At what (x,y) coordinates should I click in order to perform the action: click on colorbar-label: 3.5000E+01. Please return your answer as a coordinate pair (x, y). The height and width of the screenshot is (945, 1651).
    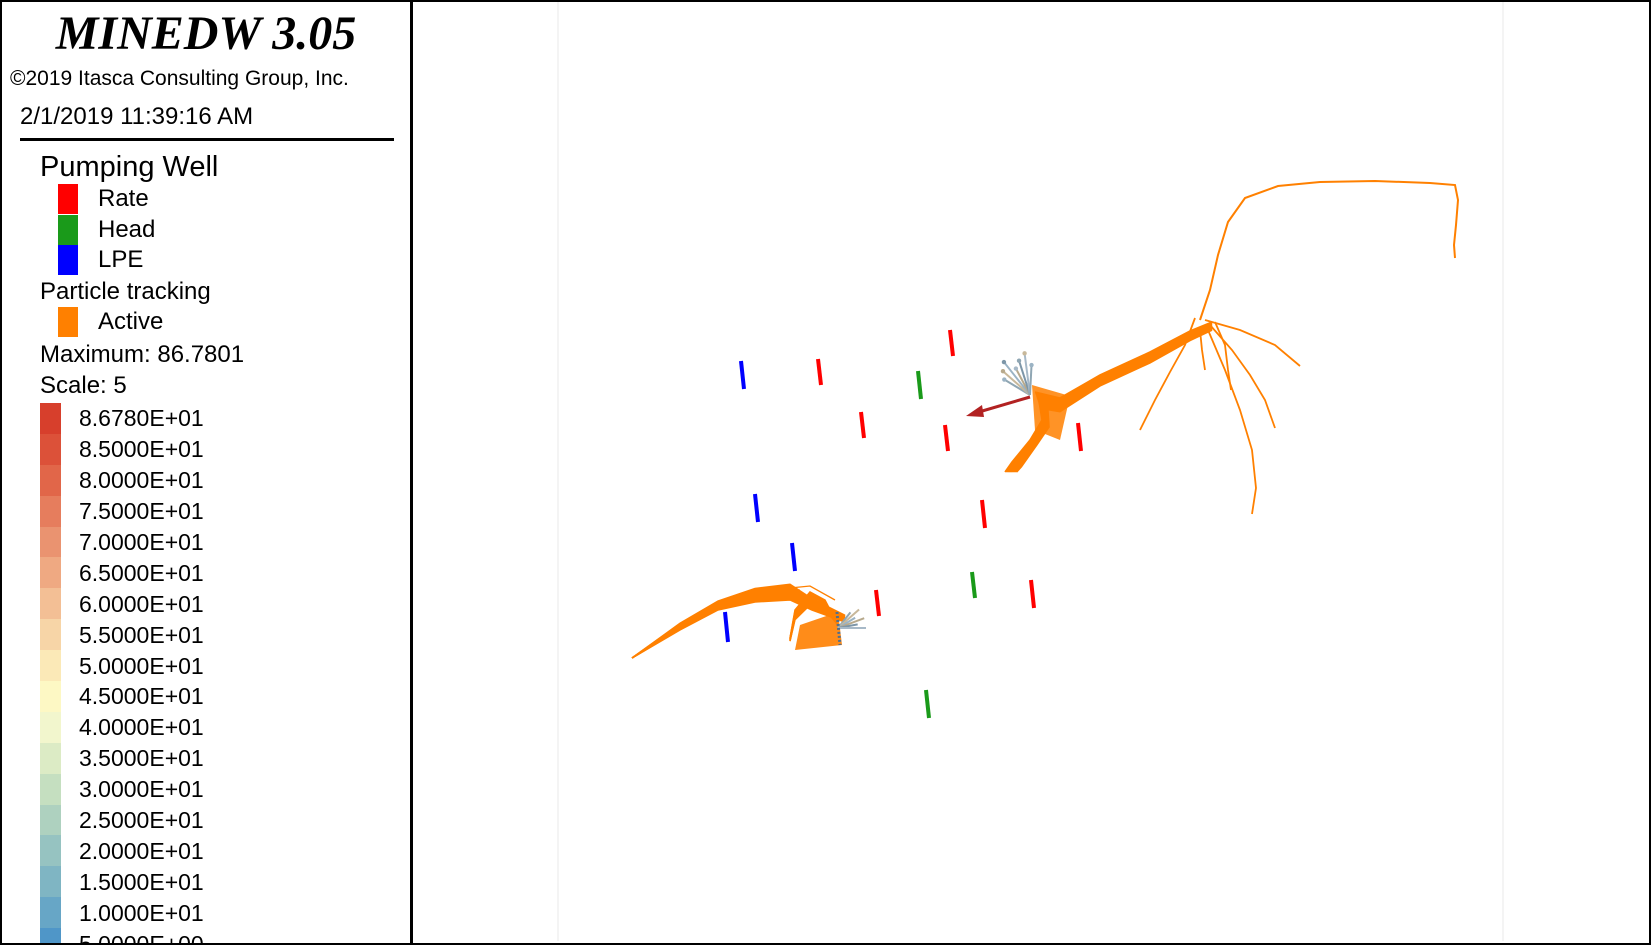
    Looking at the image, I should click on (141, 758).